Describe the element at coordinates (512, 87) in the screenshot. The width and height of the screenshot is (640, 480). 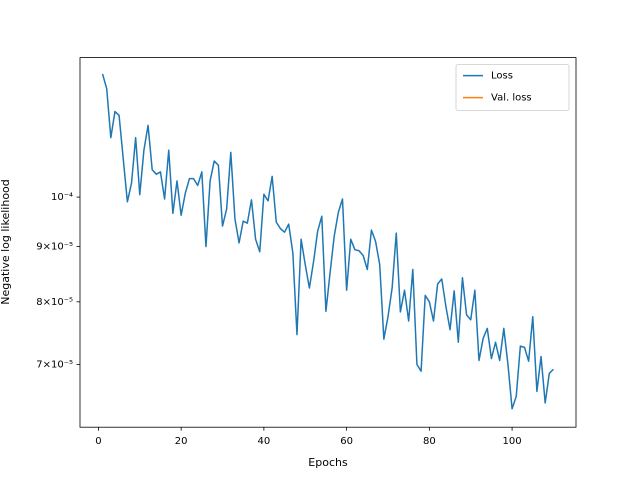
I see `legend-box` at that location.